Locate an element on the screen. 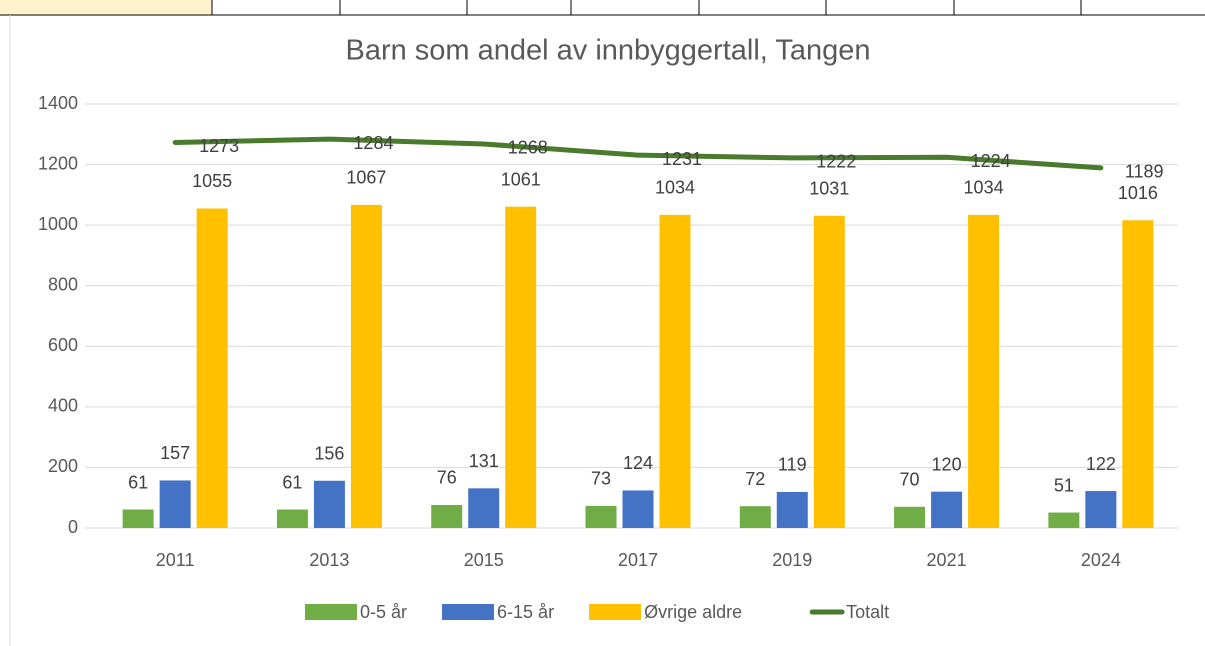 The image size is (1205, 646). legend-label: 6-15 år is located at coordinates (525, 612).